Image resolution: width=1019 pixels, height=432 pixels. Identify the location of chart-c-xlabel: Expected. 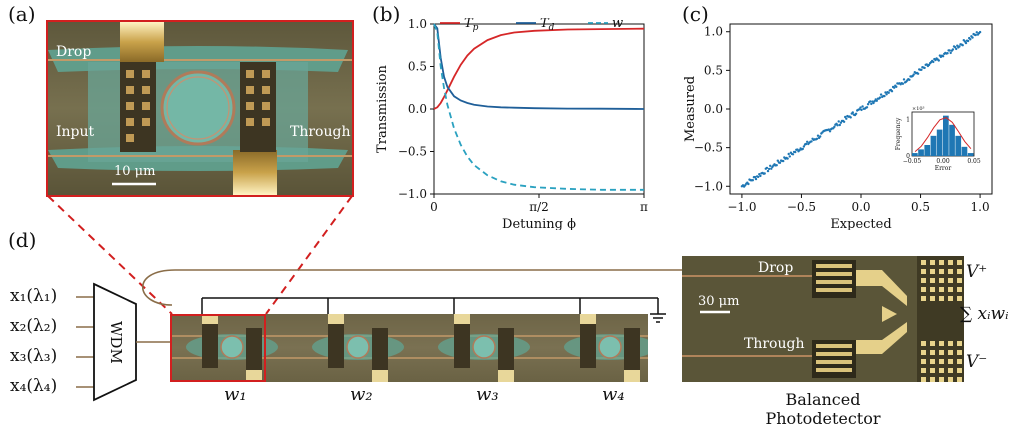
(860, 223).